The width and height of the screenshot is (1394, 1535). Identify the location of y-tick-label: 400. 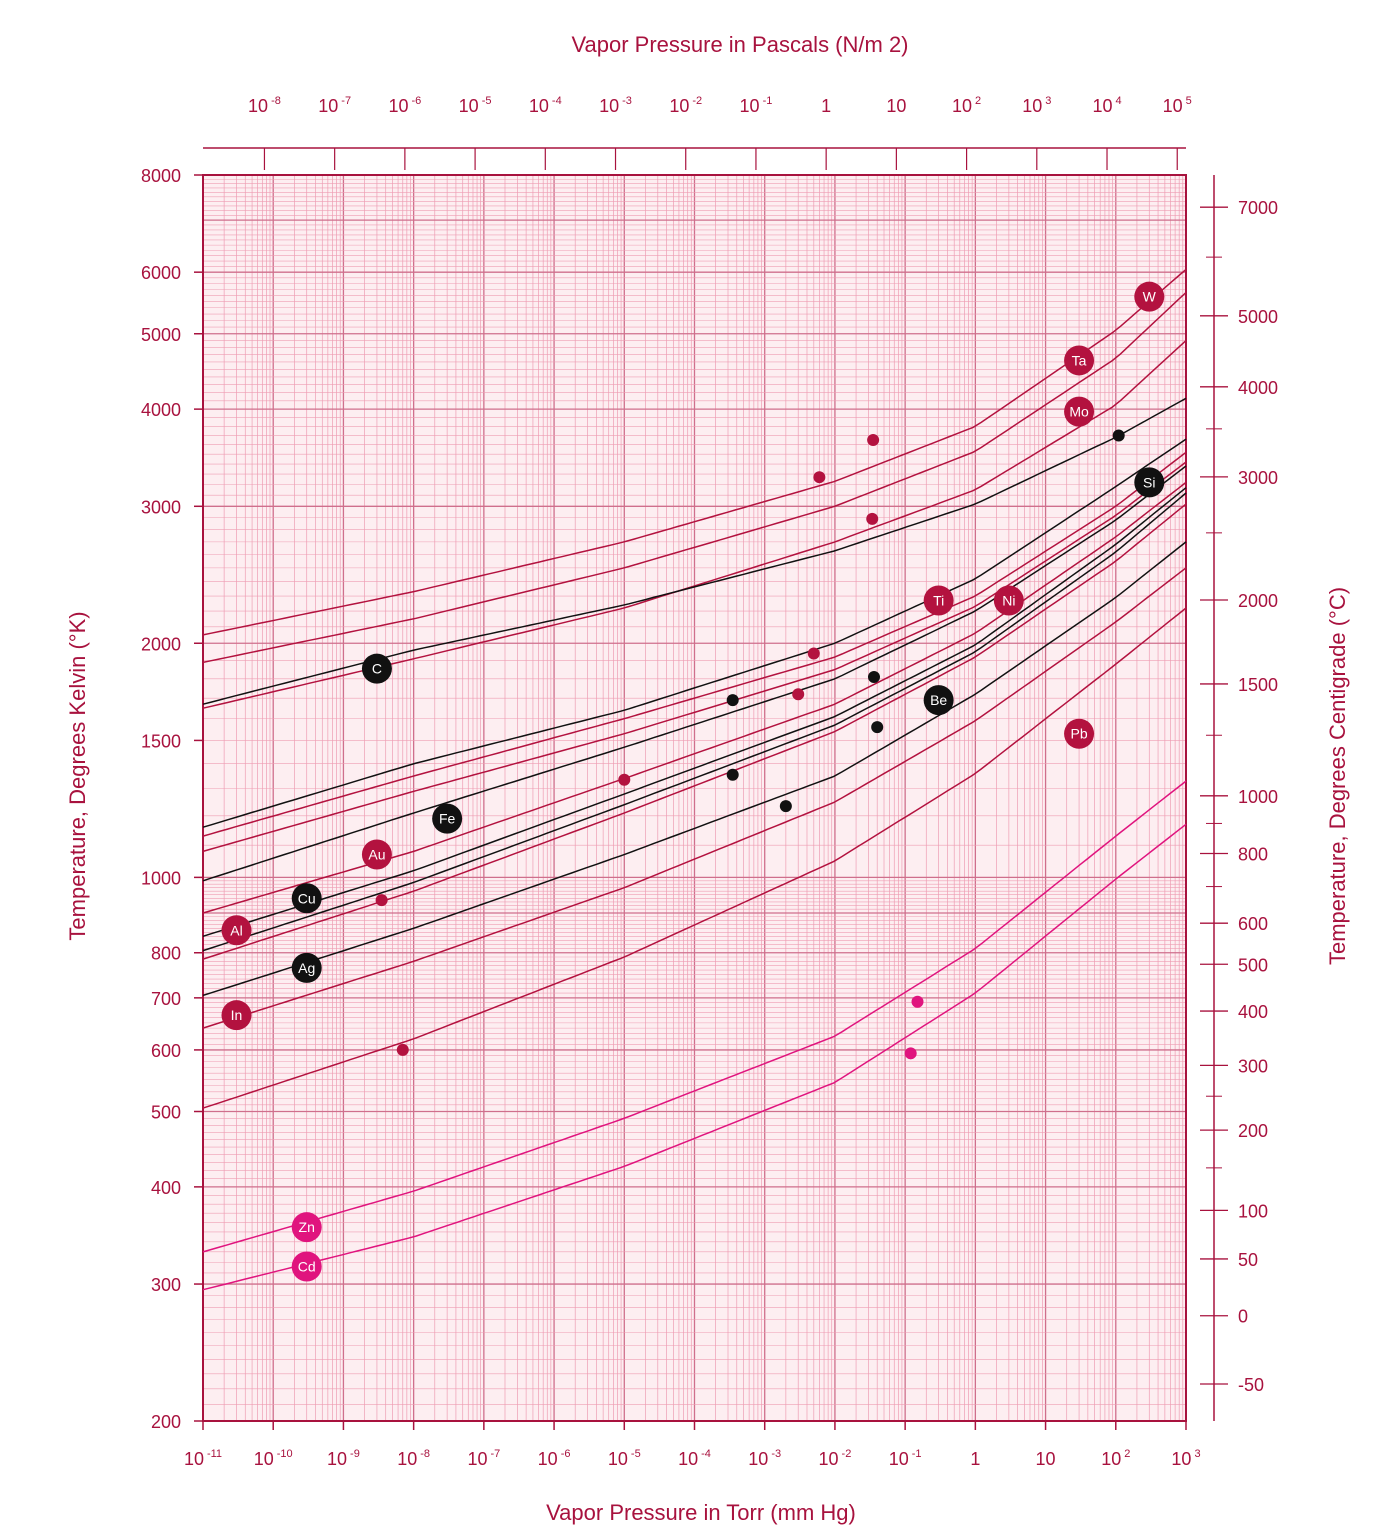
(166, 1188).